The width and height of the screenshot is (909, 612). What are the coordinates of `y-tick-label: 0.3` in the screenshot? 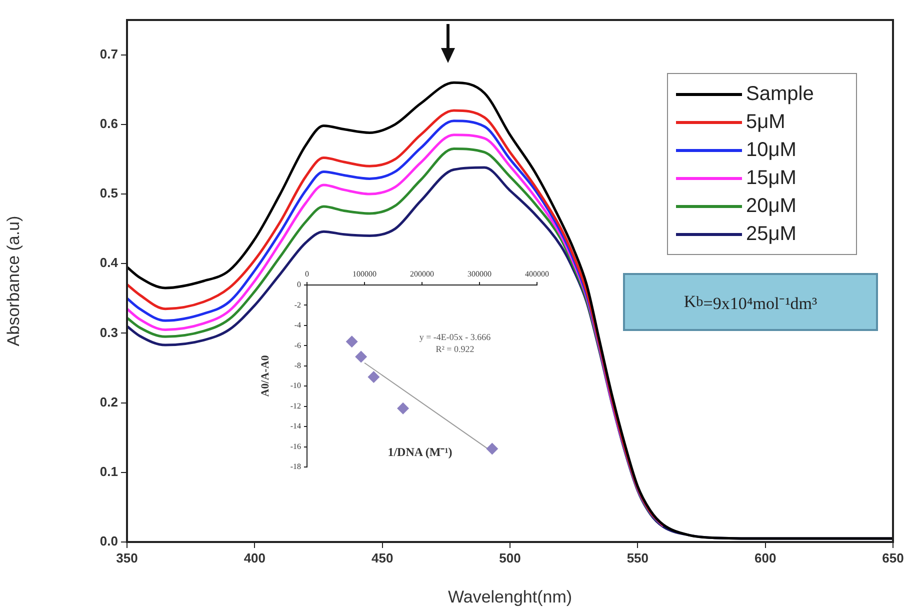 It's located at (109, 332).